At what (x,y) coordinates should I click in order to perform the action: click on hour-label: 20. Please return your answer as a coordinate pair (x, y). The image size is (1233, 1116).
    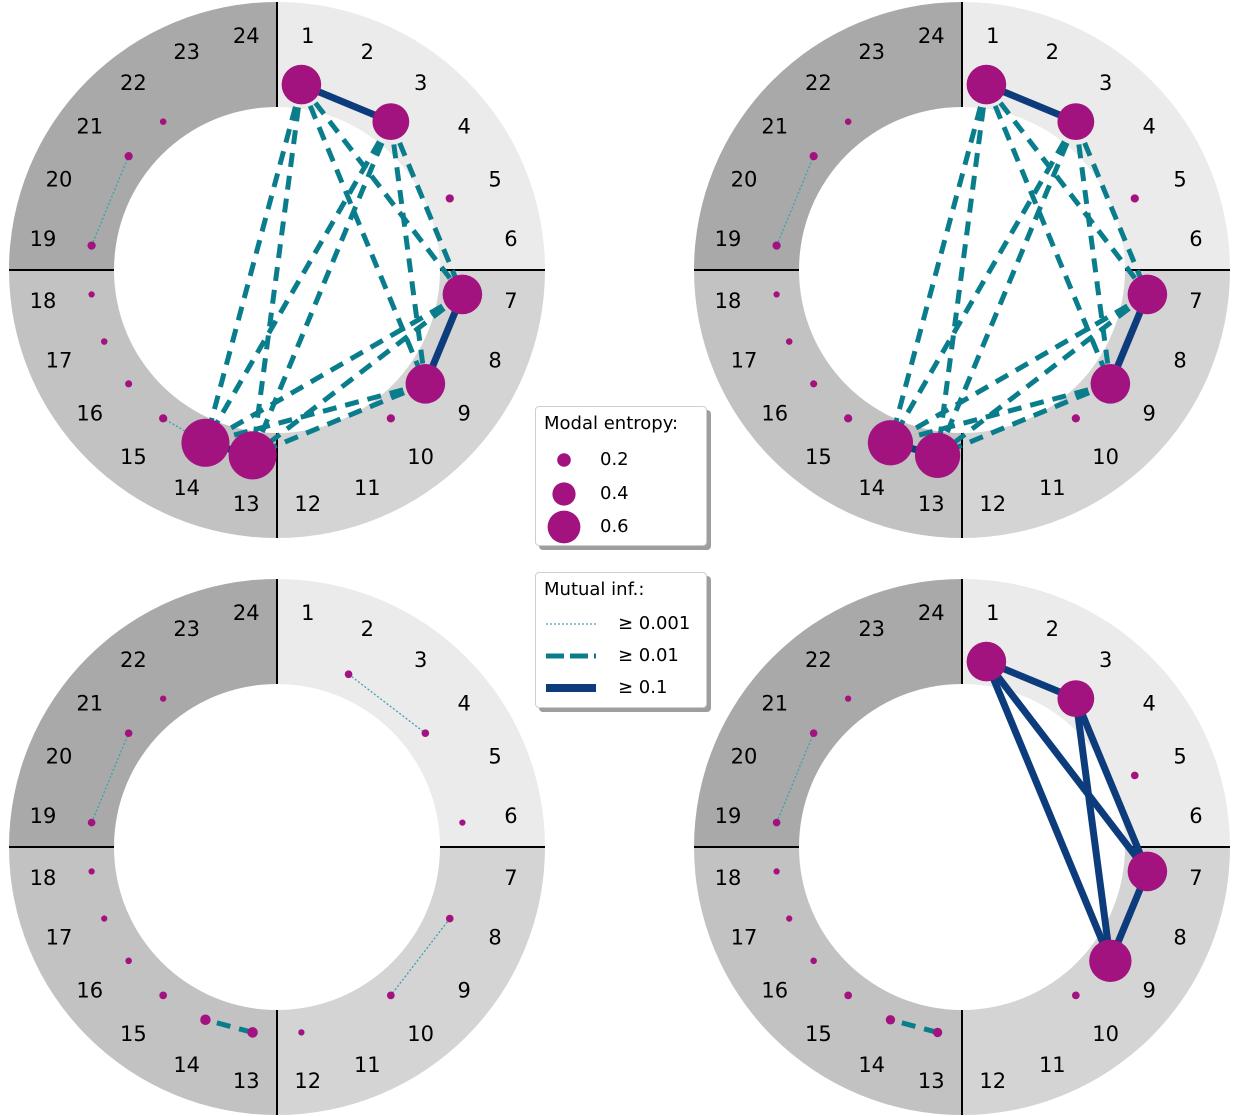
    Looking at the image, I should click on (744, 180).